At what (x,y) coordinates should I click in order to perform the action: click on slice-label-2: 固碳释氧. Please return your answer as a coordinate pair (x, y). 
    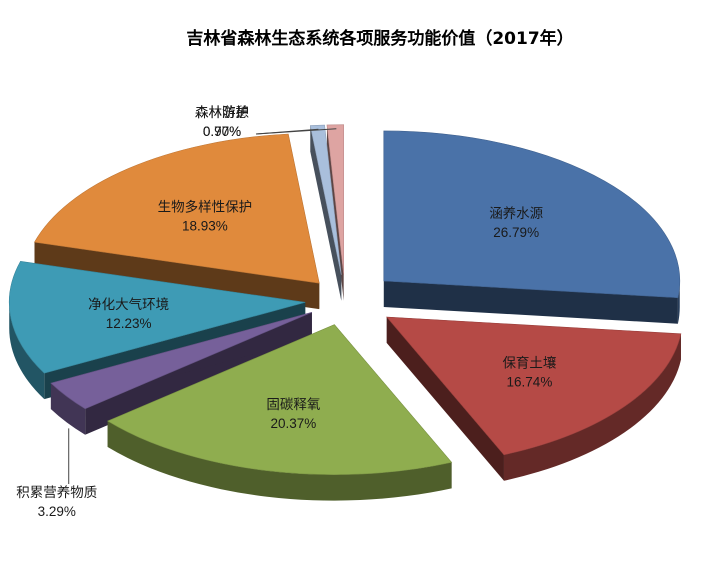
    Looking at the image, I should click on (293, 405).